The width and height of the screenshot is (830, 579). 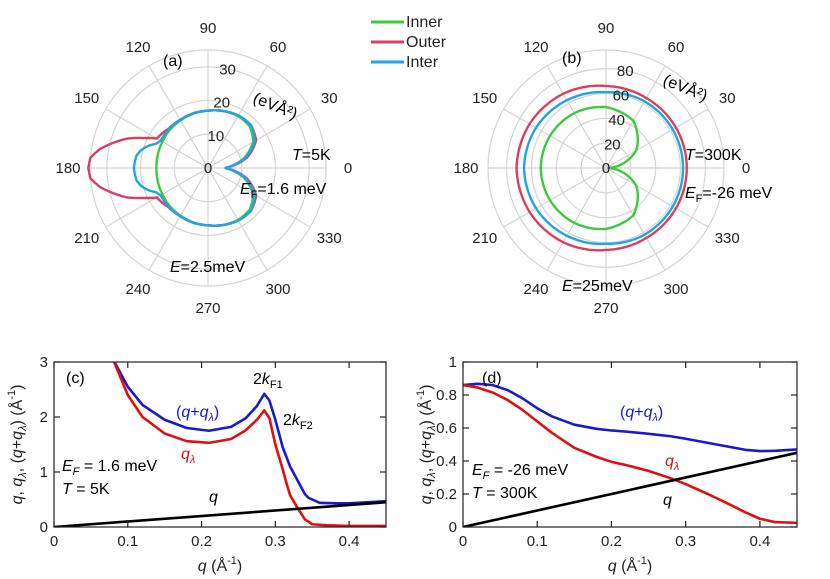 I want to click on angle-label-a-60: 60, so click(x=278, y=47).